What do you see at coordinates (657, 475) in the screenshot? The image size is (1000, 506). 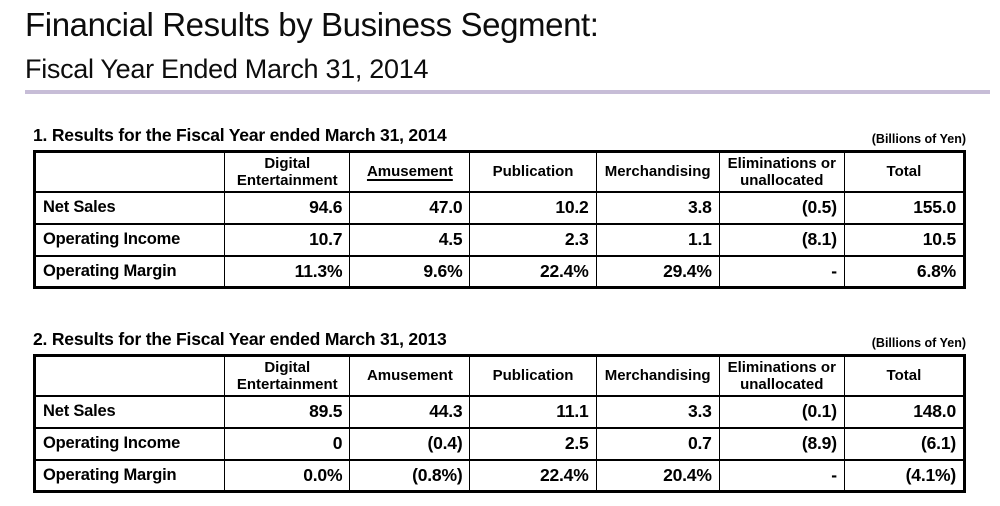 I see `value-cell: 20.4%` at bounding box center [657, 475].